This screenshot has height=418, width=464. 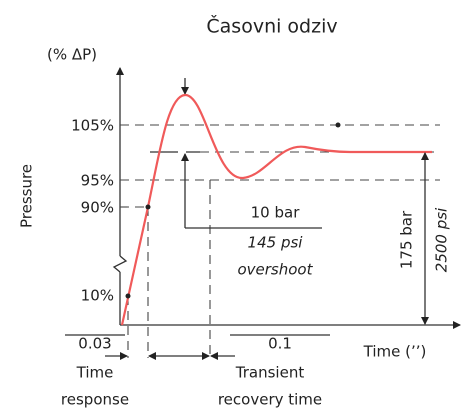 What do you see at coordinates (92, 126) in the screenshot?
I see `y-tick-label: 105%` at bounding box center [92, 126].